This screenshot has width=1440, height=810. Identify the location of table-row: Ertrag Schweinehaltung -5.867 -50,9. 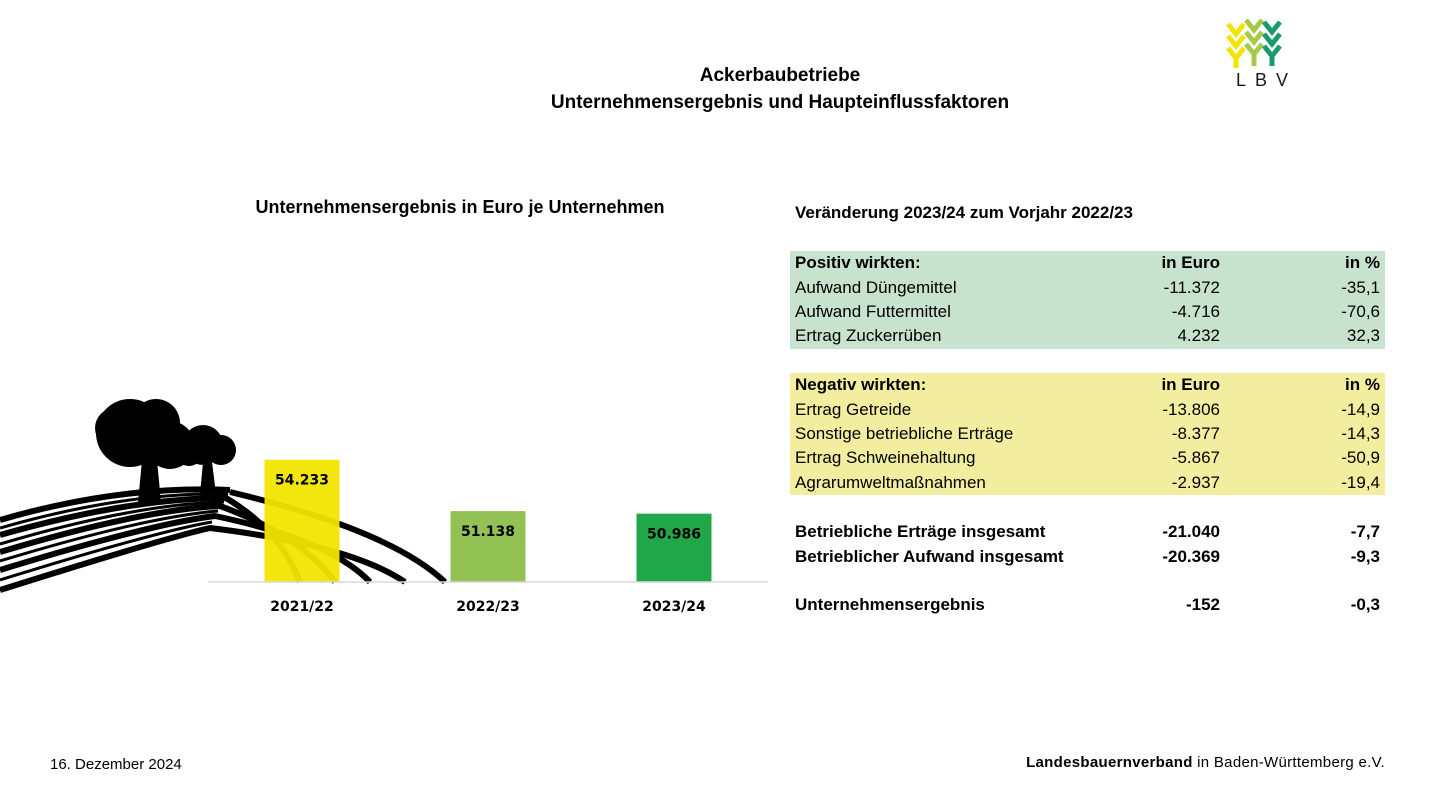
(1087, 458).